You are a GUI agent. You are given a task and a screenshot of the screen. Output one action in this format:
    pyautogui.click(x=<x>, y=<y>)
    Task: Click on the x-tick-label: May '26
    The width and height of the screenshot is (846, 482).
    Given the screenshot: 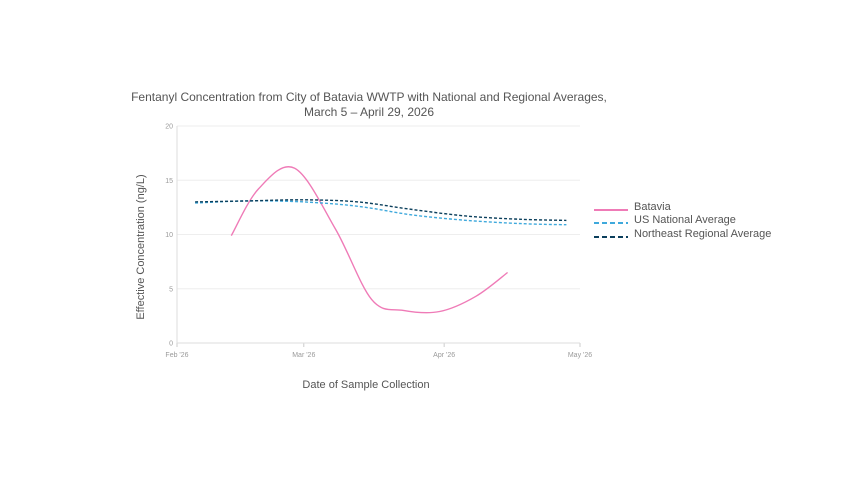 What is the action you would take?
    pyautogui.click(x=580, y=355)
    